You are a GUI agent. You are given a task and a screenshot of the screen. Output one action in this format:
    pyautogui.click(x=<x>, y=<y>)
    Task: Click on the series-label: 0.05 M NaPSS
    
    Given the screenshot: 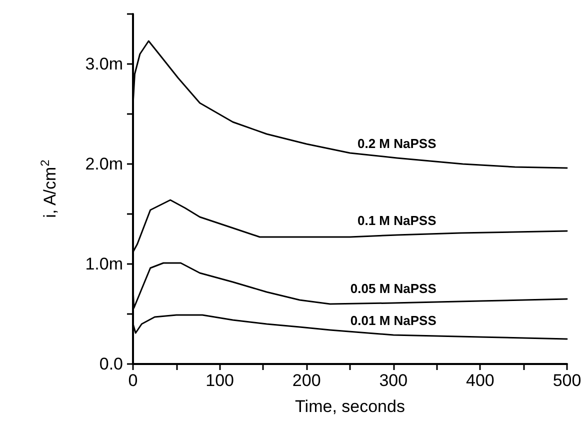 What is the action you would take?
    pyautogui.click(x=393, y=288)
    